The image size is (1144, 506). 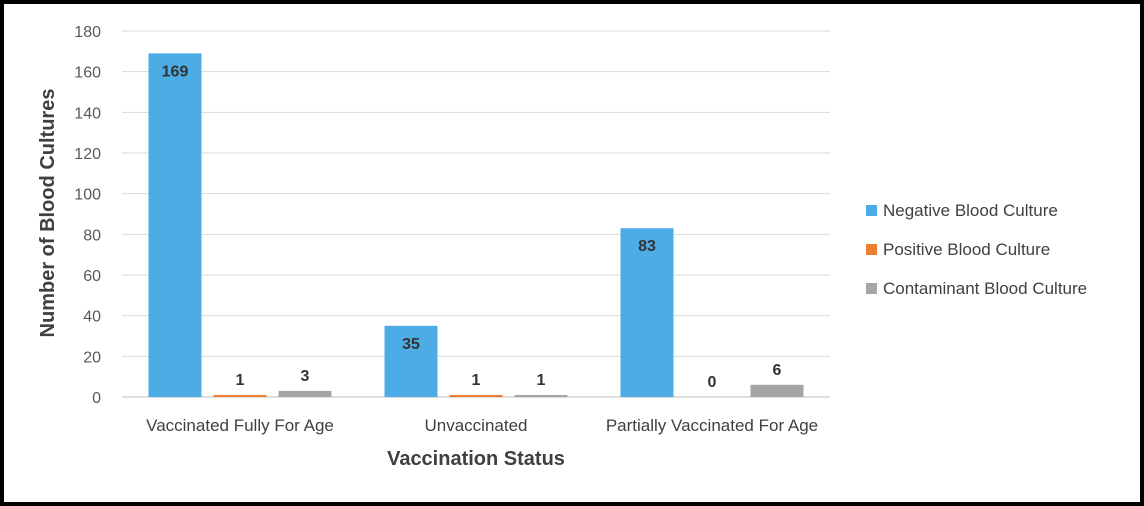 What do you see at coordinates (476, 459) in the screenshot?
I see `x-axis-title: Vaccination Status` at bounding box center [476, 459].